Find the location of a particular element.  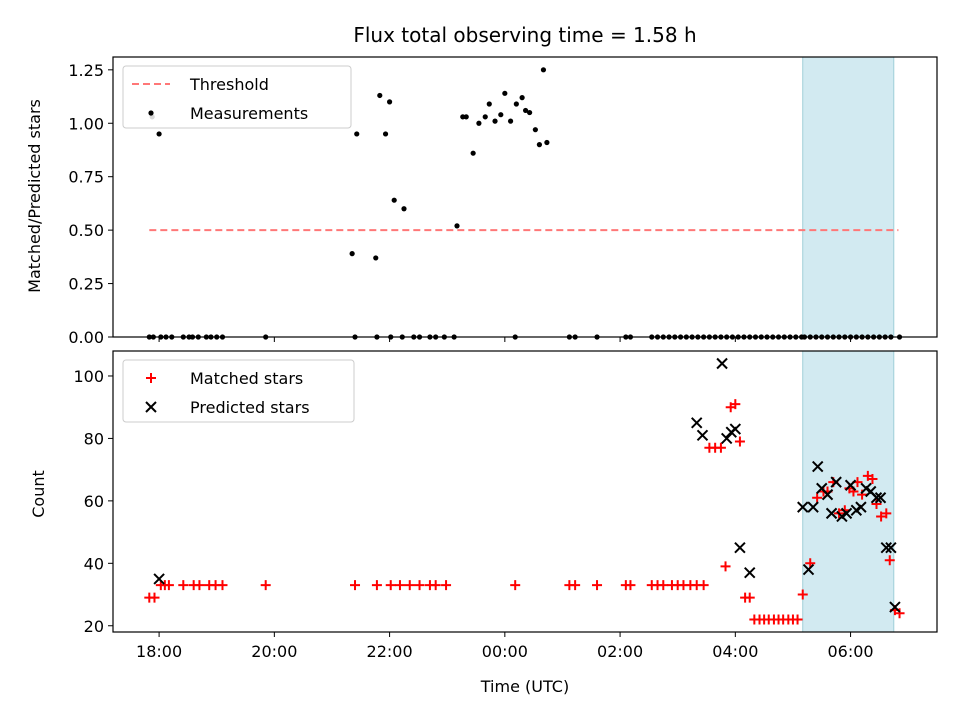

y-tick-label: 40 is located at coordinates (94, 563).